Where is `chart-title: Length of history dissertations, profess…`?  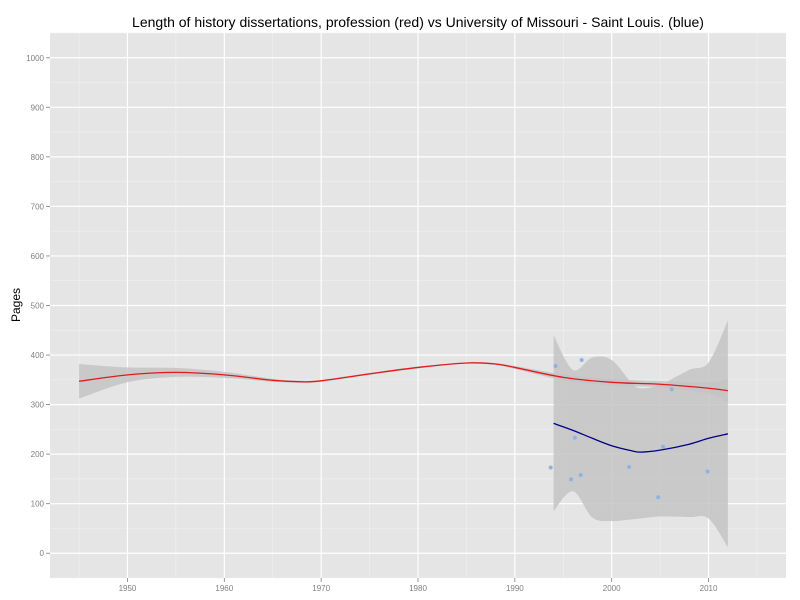
chart-title: Length of history dissertations, profess… is located at coordinates (418, 22).